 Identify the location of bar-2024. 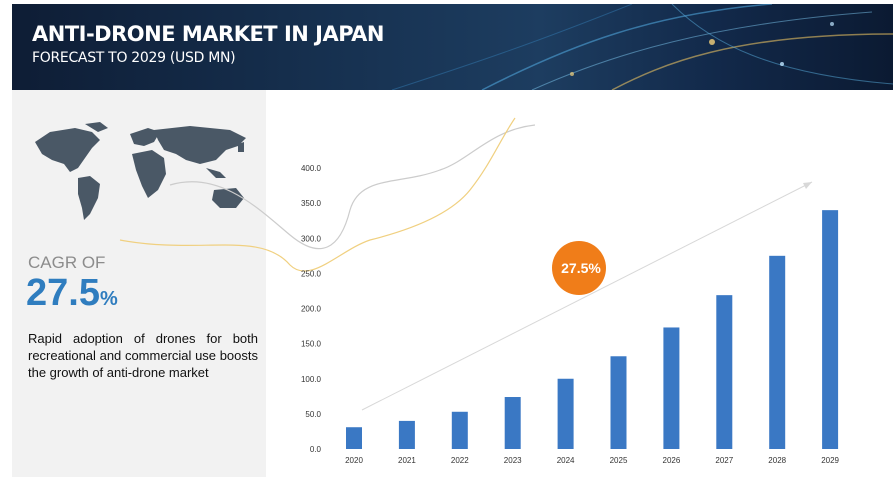
(565, 413).